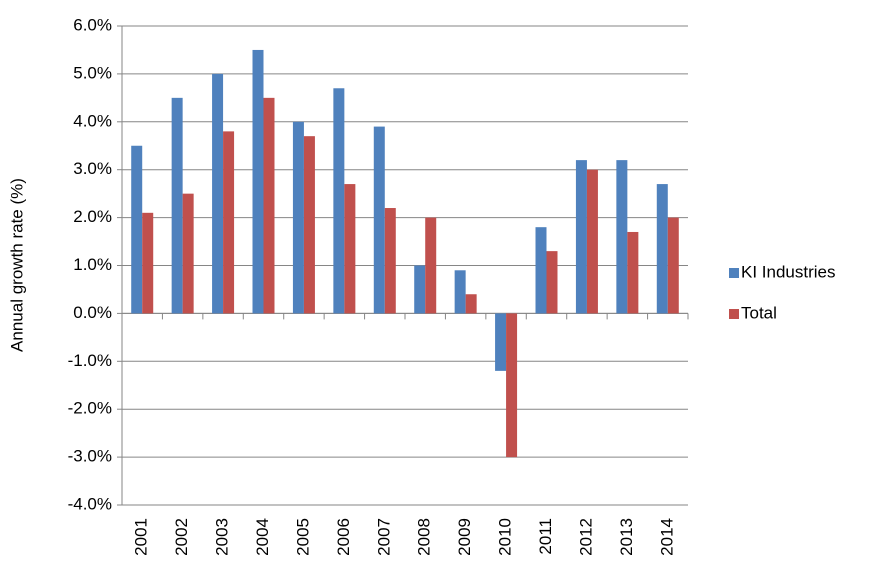 This screenshot has width=871, height=573. Describe the element at coordinates (90, 360) in the screenshot. I see `y-tick-label: -1.0%` at that location.